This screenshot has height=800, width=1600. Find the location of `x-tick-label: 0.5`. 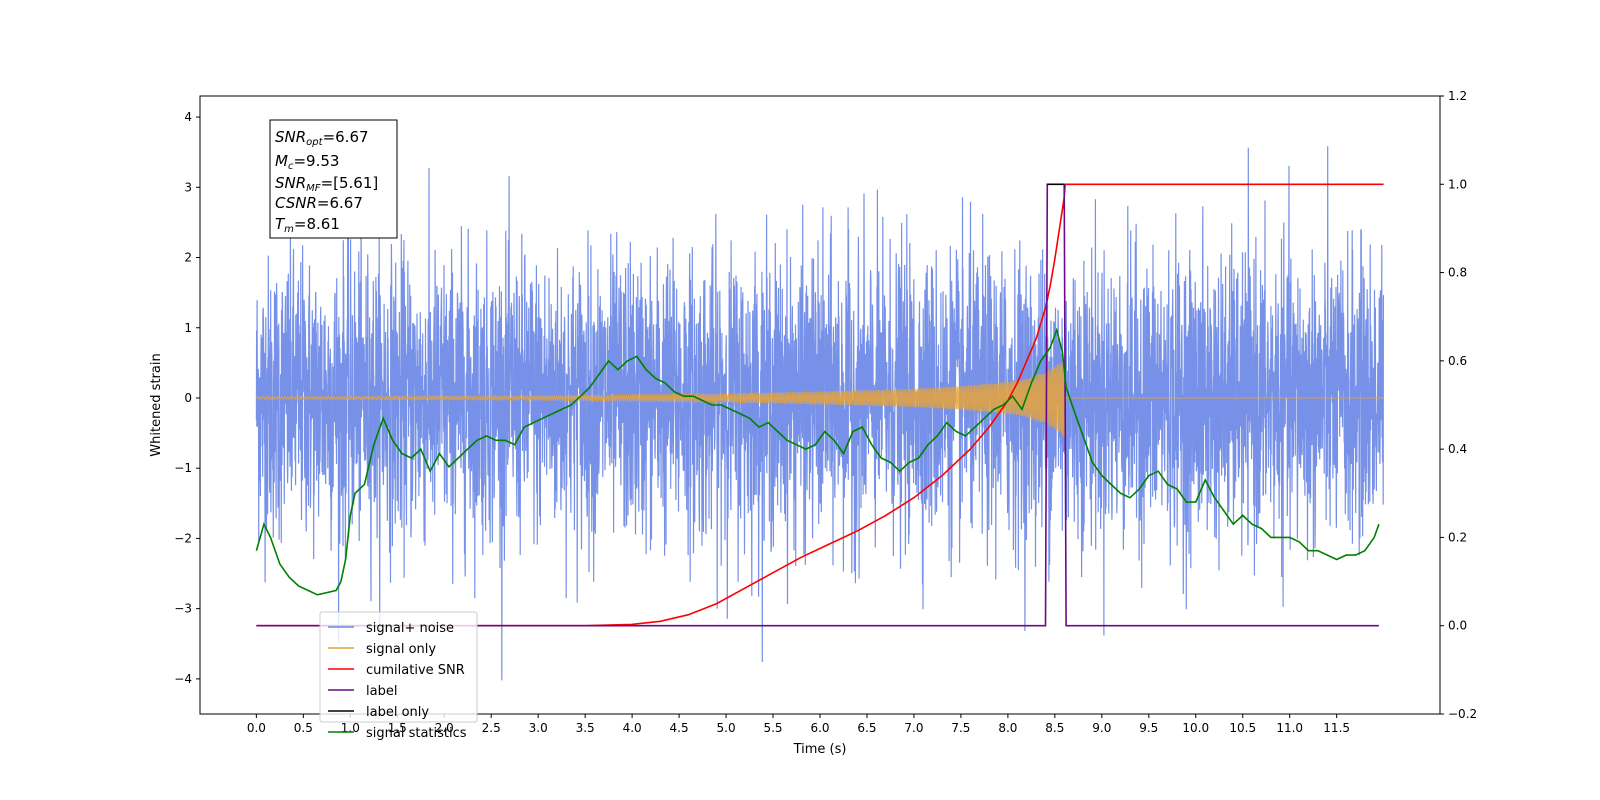

x-tick-label: 0.5 is located at coordinates (303, 728).